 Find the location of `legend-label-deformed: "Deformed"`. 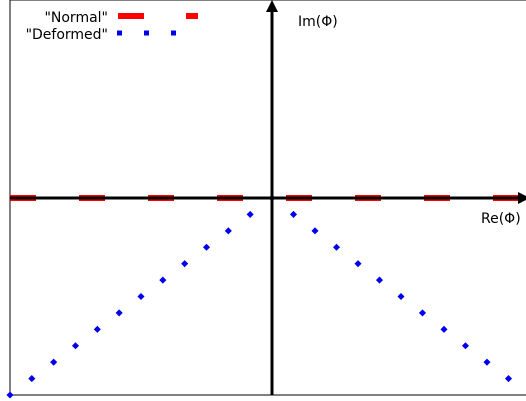

legend-label-deformed: "Deformed" is located at coordinates (67, 35).